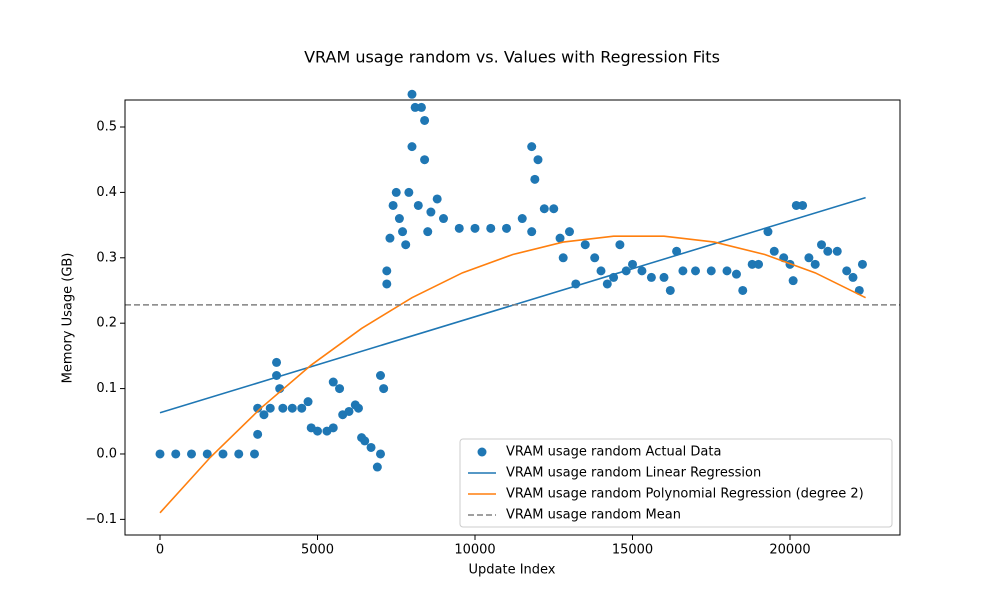  What do you see at coordinates (106, 388) in the screenshot?
I see `y-tick-label: 0.1` at bounding box center [106, 388].